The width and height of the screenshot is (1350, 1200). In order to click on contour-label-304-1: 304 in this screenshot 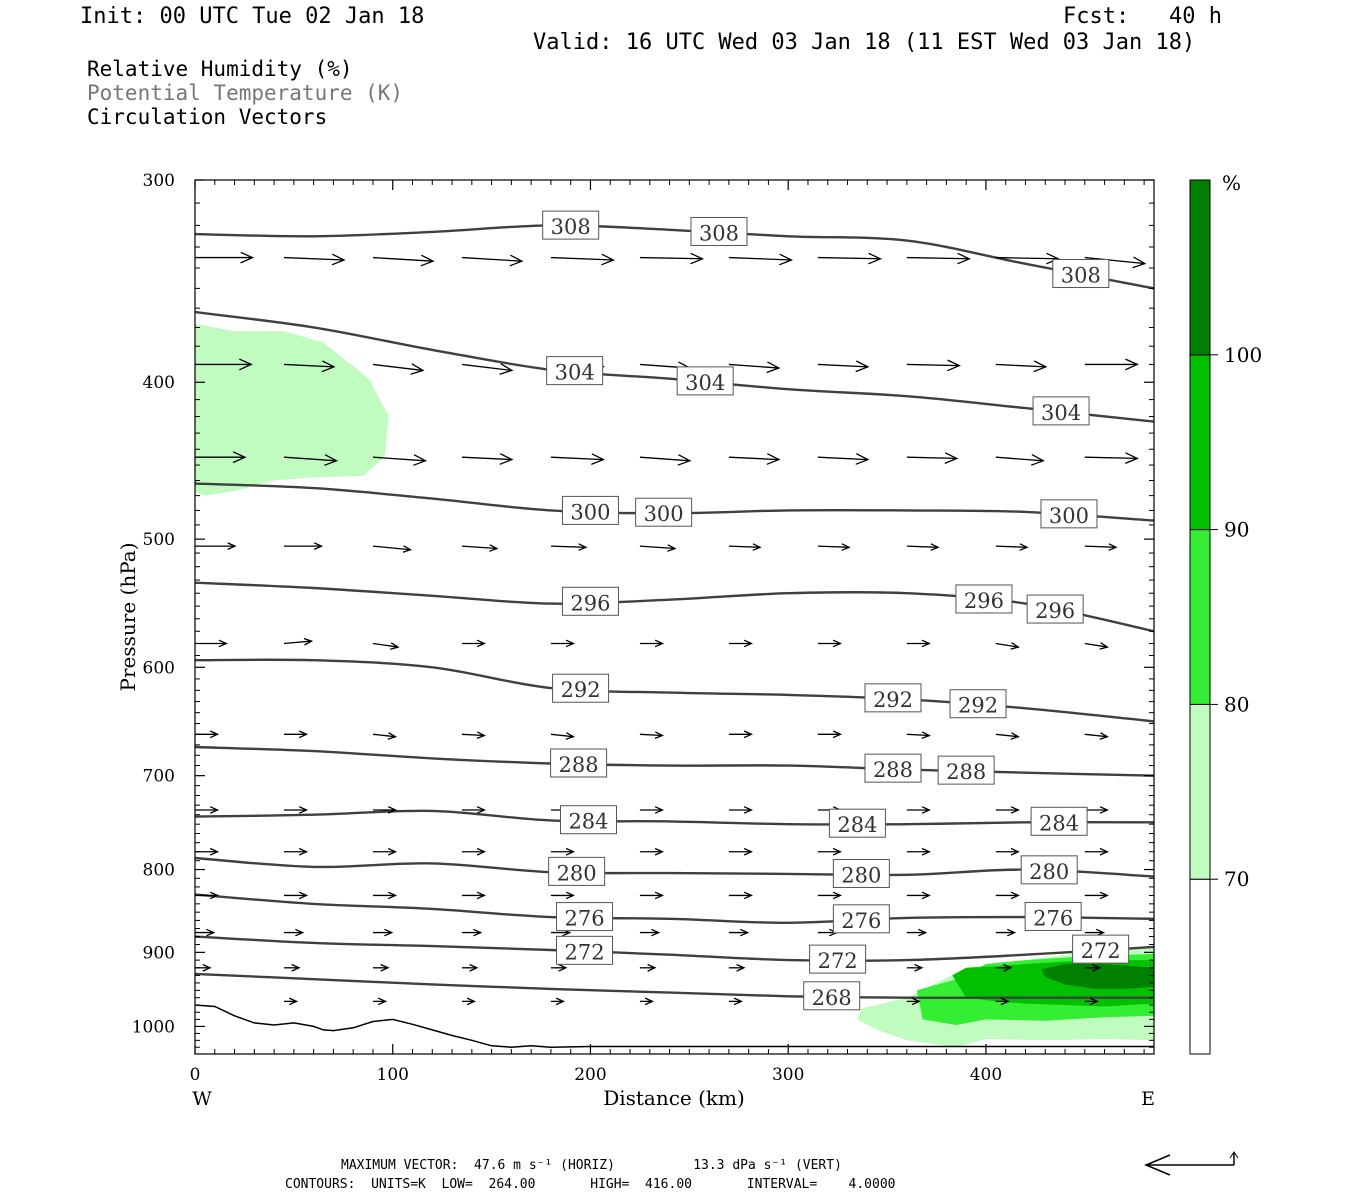, I will do `click(705, 383)`.